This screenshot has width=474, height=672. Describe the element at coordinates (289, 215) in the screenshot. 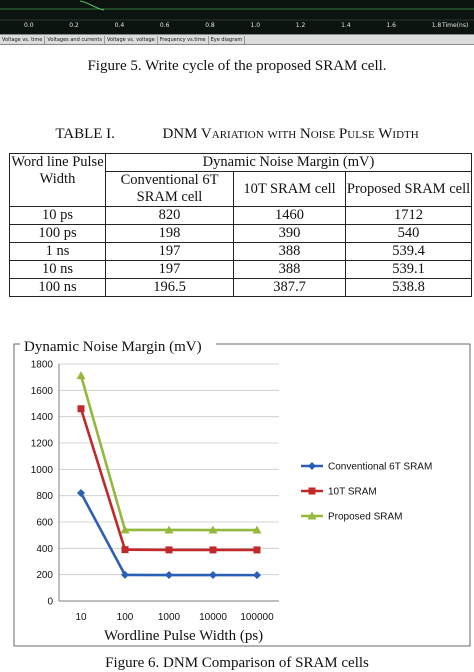

I see `cell-10t: 1460` at that location.